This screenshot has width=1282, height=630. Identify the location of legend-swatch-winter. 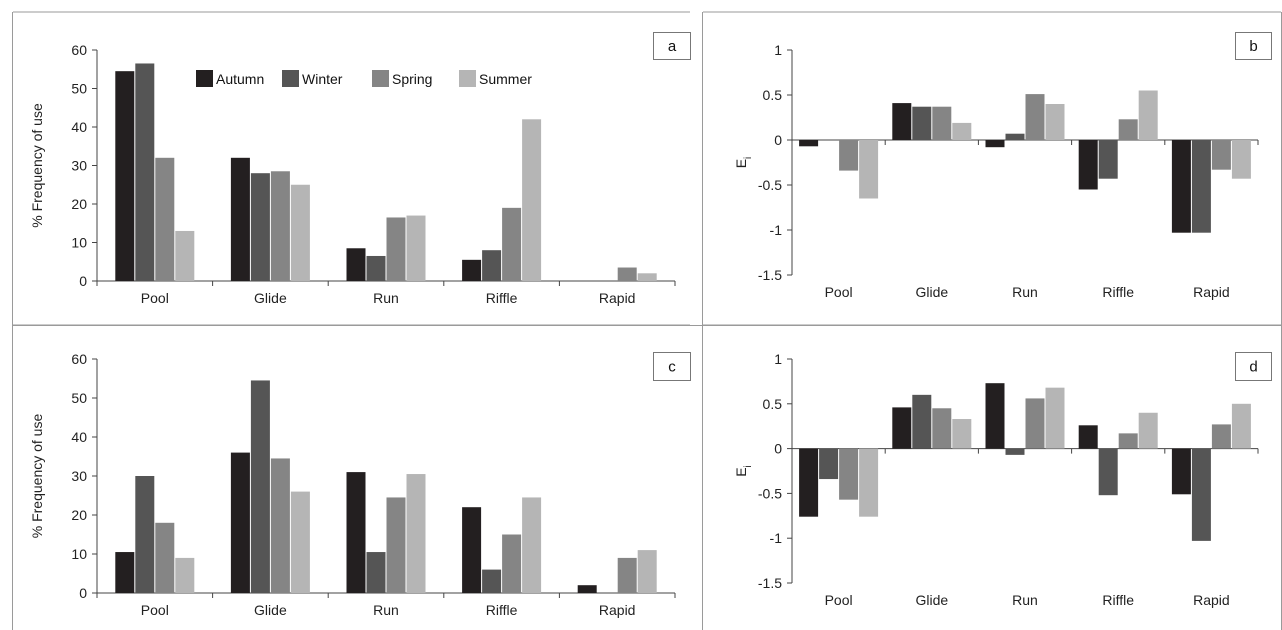
(290, 78).